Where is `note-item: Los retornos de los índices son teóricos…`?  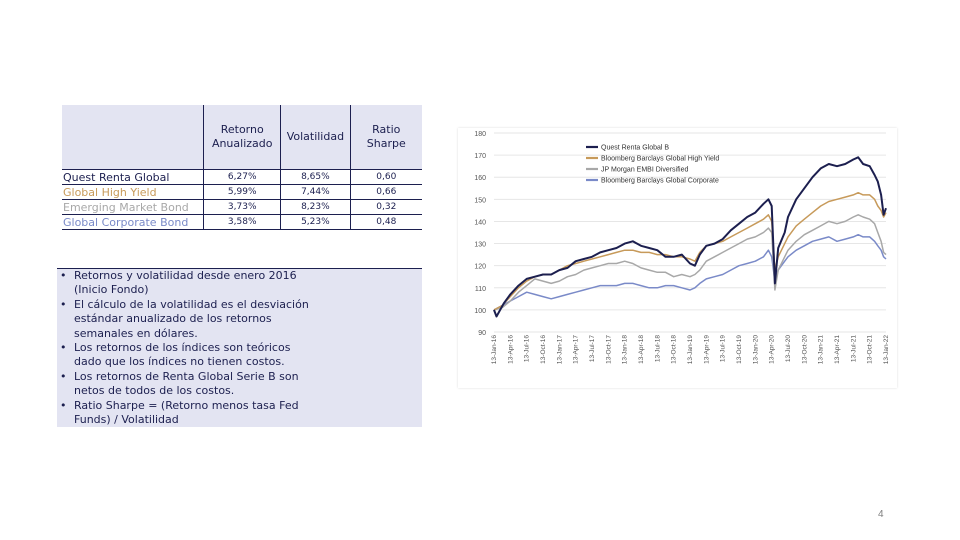 note-item: Los retornos de los índices son teóricos… is located at coordinates (185, 355).